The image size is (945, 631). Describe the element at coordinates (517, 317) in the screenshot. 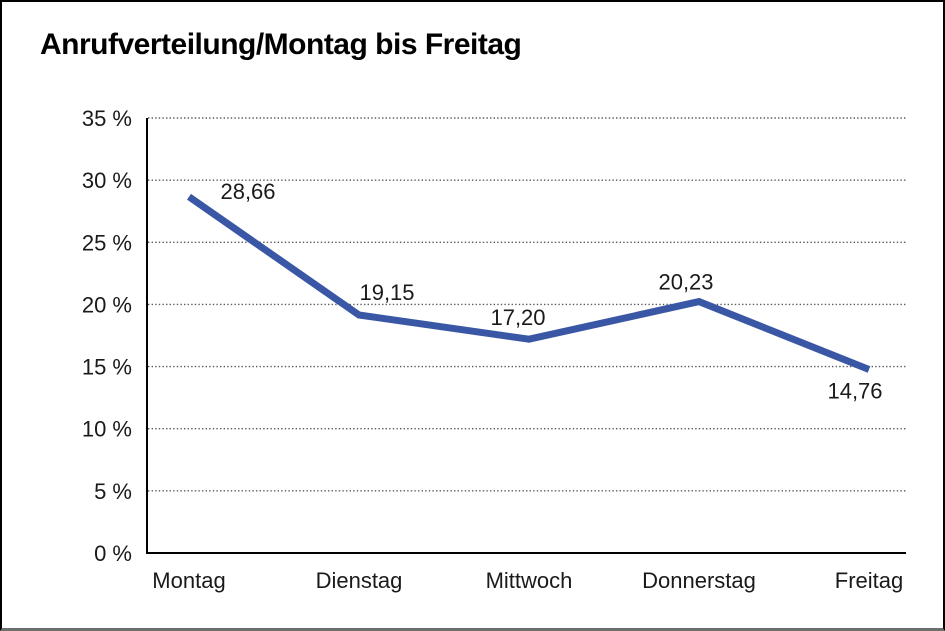

I see `data-label: 17,20` at that location.